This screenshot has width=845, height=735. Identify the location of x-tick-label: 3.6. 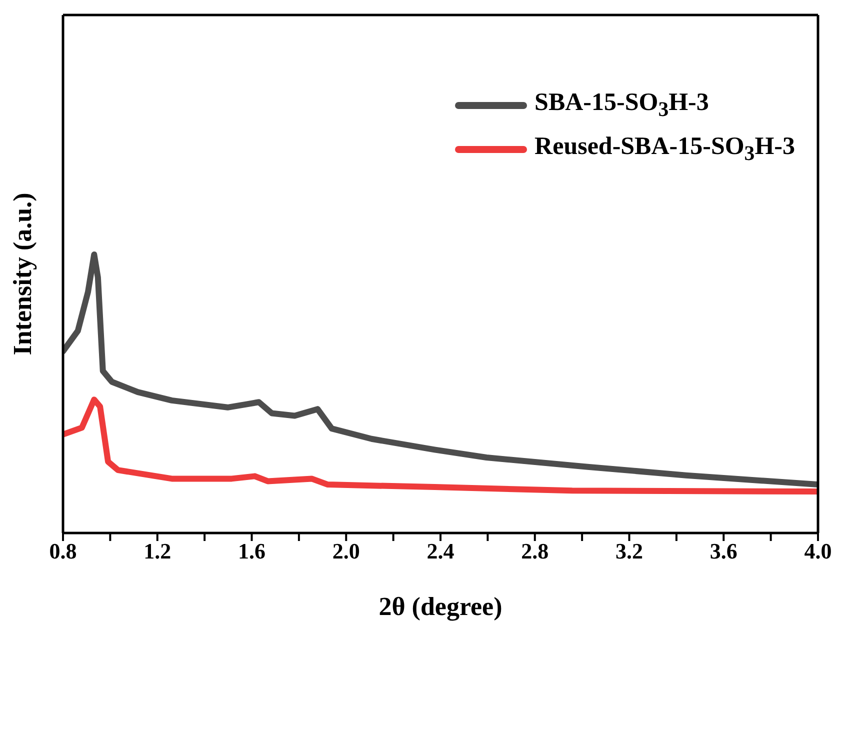
(724, 551).